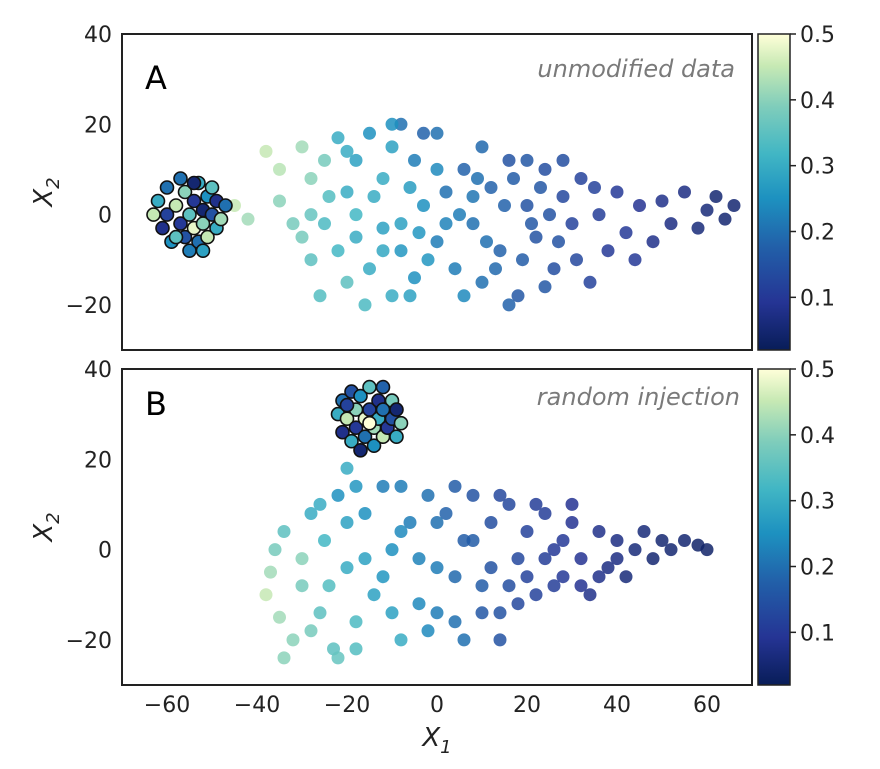 The width and height of the screenshot is (880, 769). What do you see at coordinates (817, 633) in the screenshot?
I see `colorbar-tick-label: 0.1` at bounding box center [817, 633].